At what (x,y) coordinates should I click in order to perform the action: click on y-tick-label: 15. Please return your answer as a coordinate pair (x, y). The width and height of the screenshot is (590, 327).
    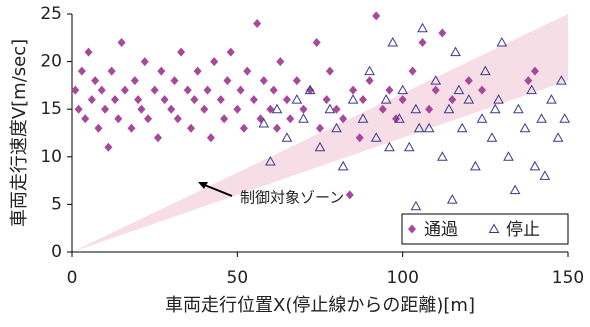
    Looking at the image, I should click on (51, 109).